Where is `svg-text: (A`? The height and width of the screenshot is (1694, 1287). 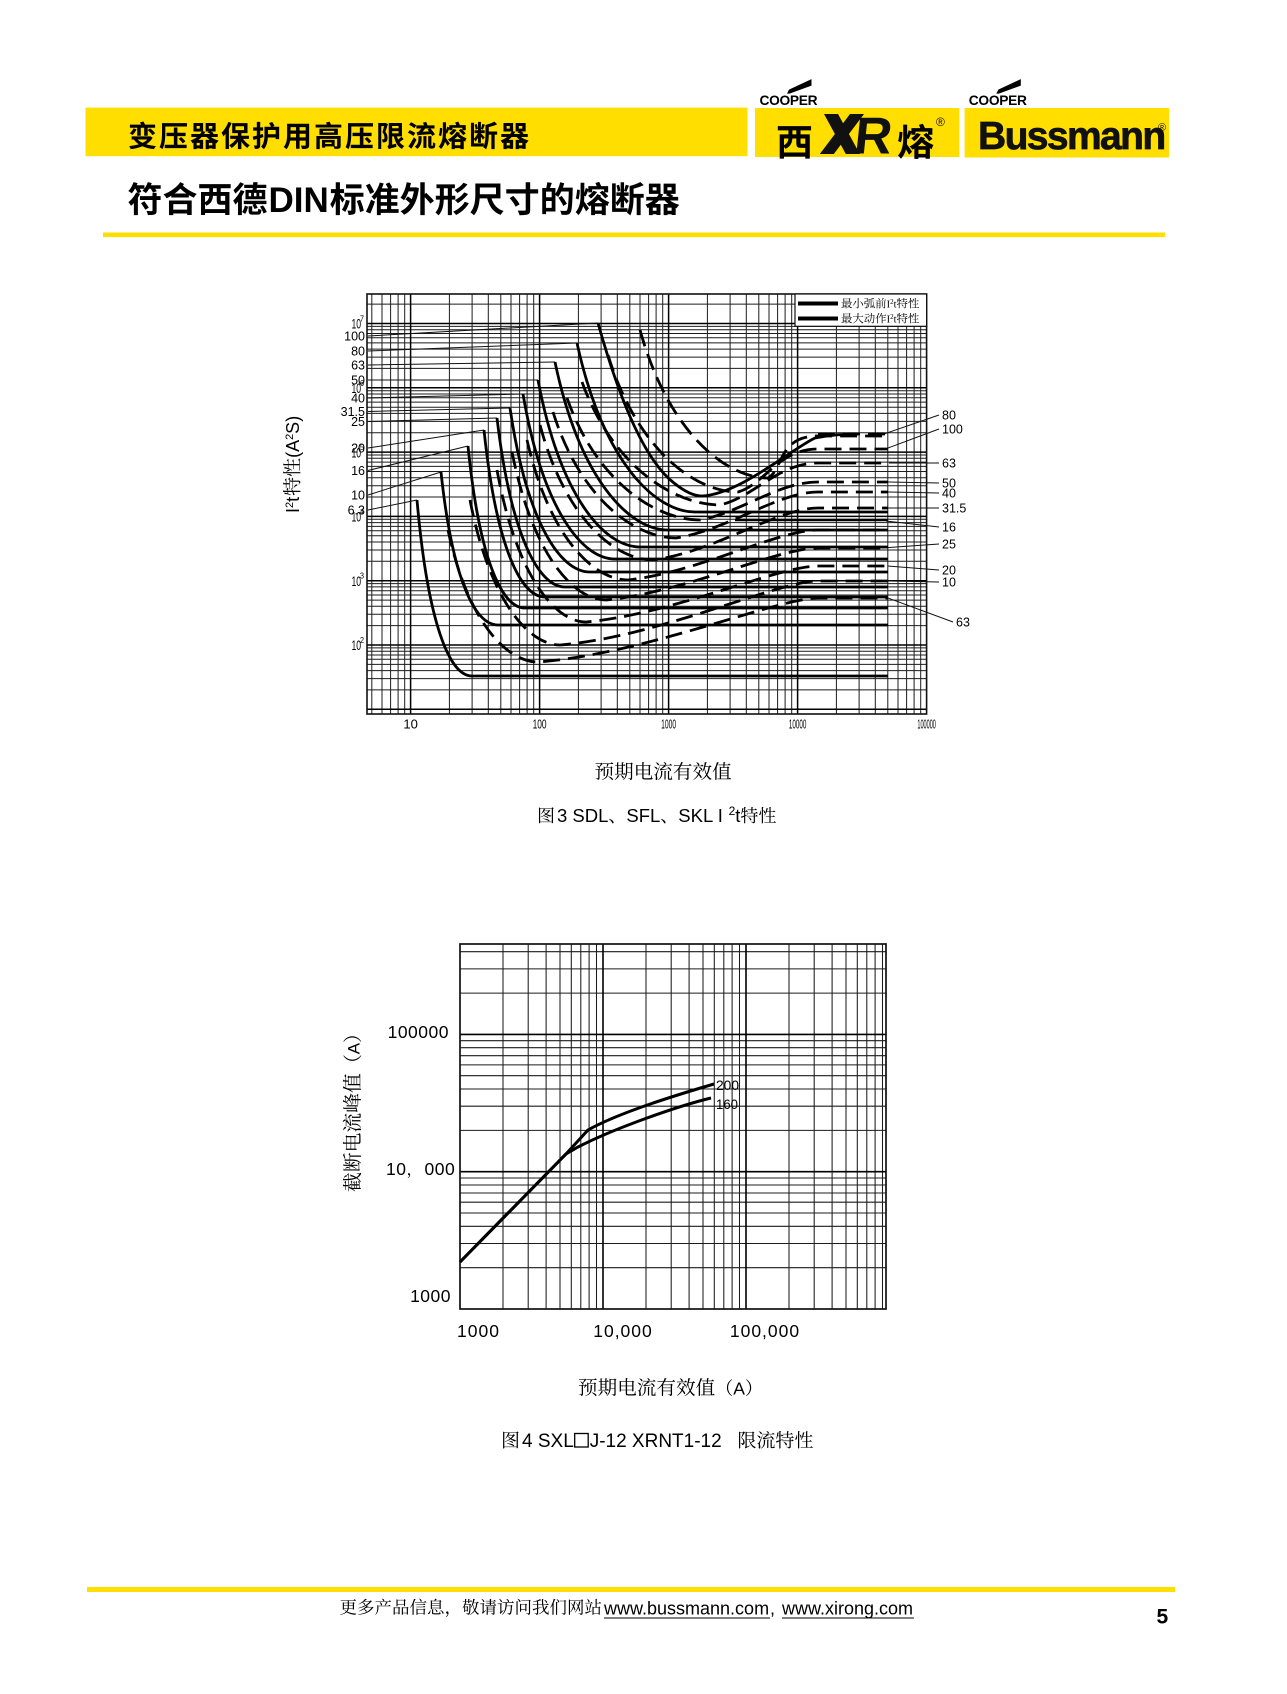 svg-text: (A is located at coordinates (293, 449).